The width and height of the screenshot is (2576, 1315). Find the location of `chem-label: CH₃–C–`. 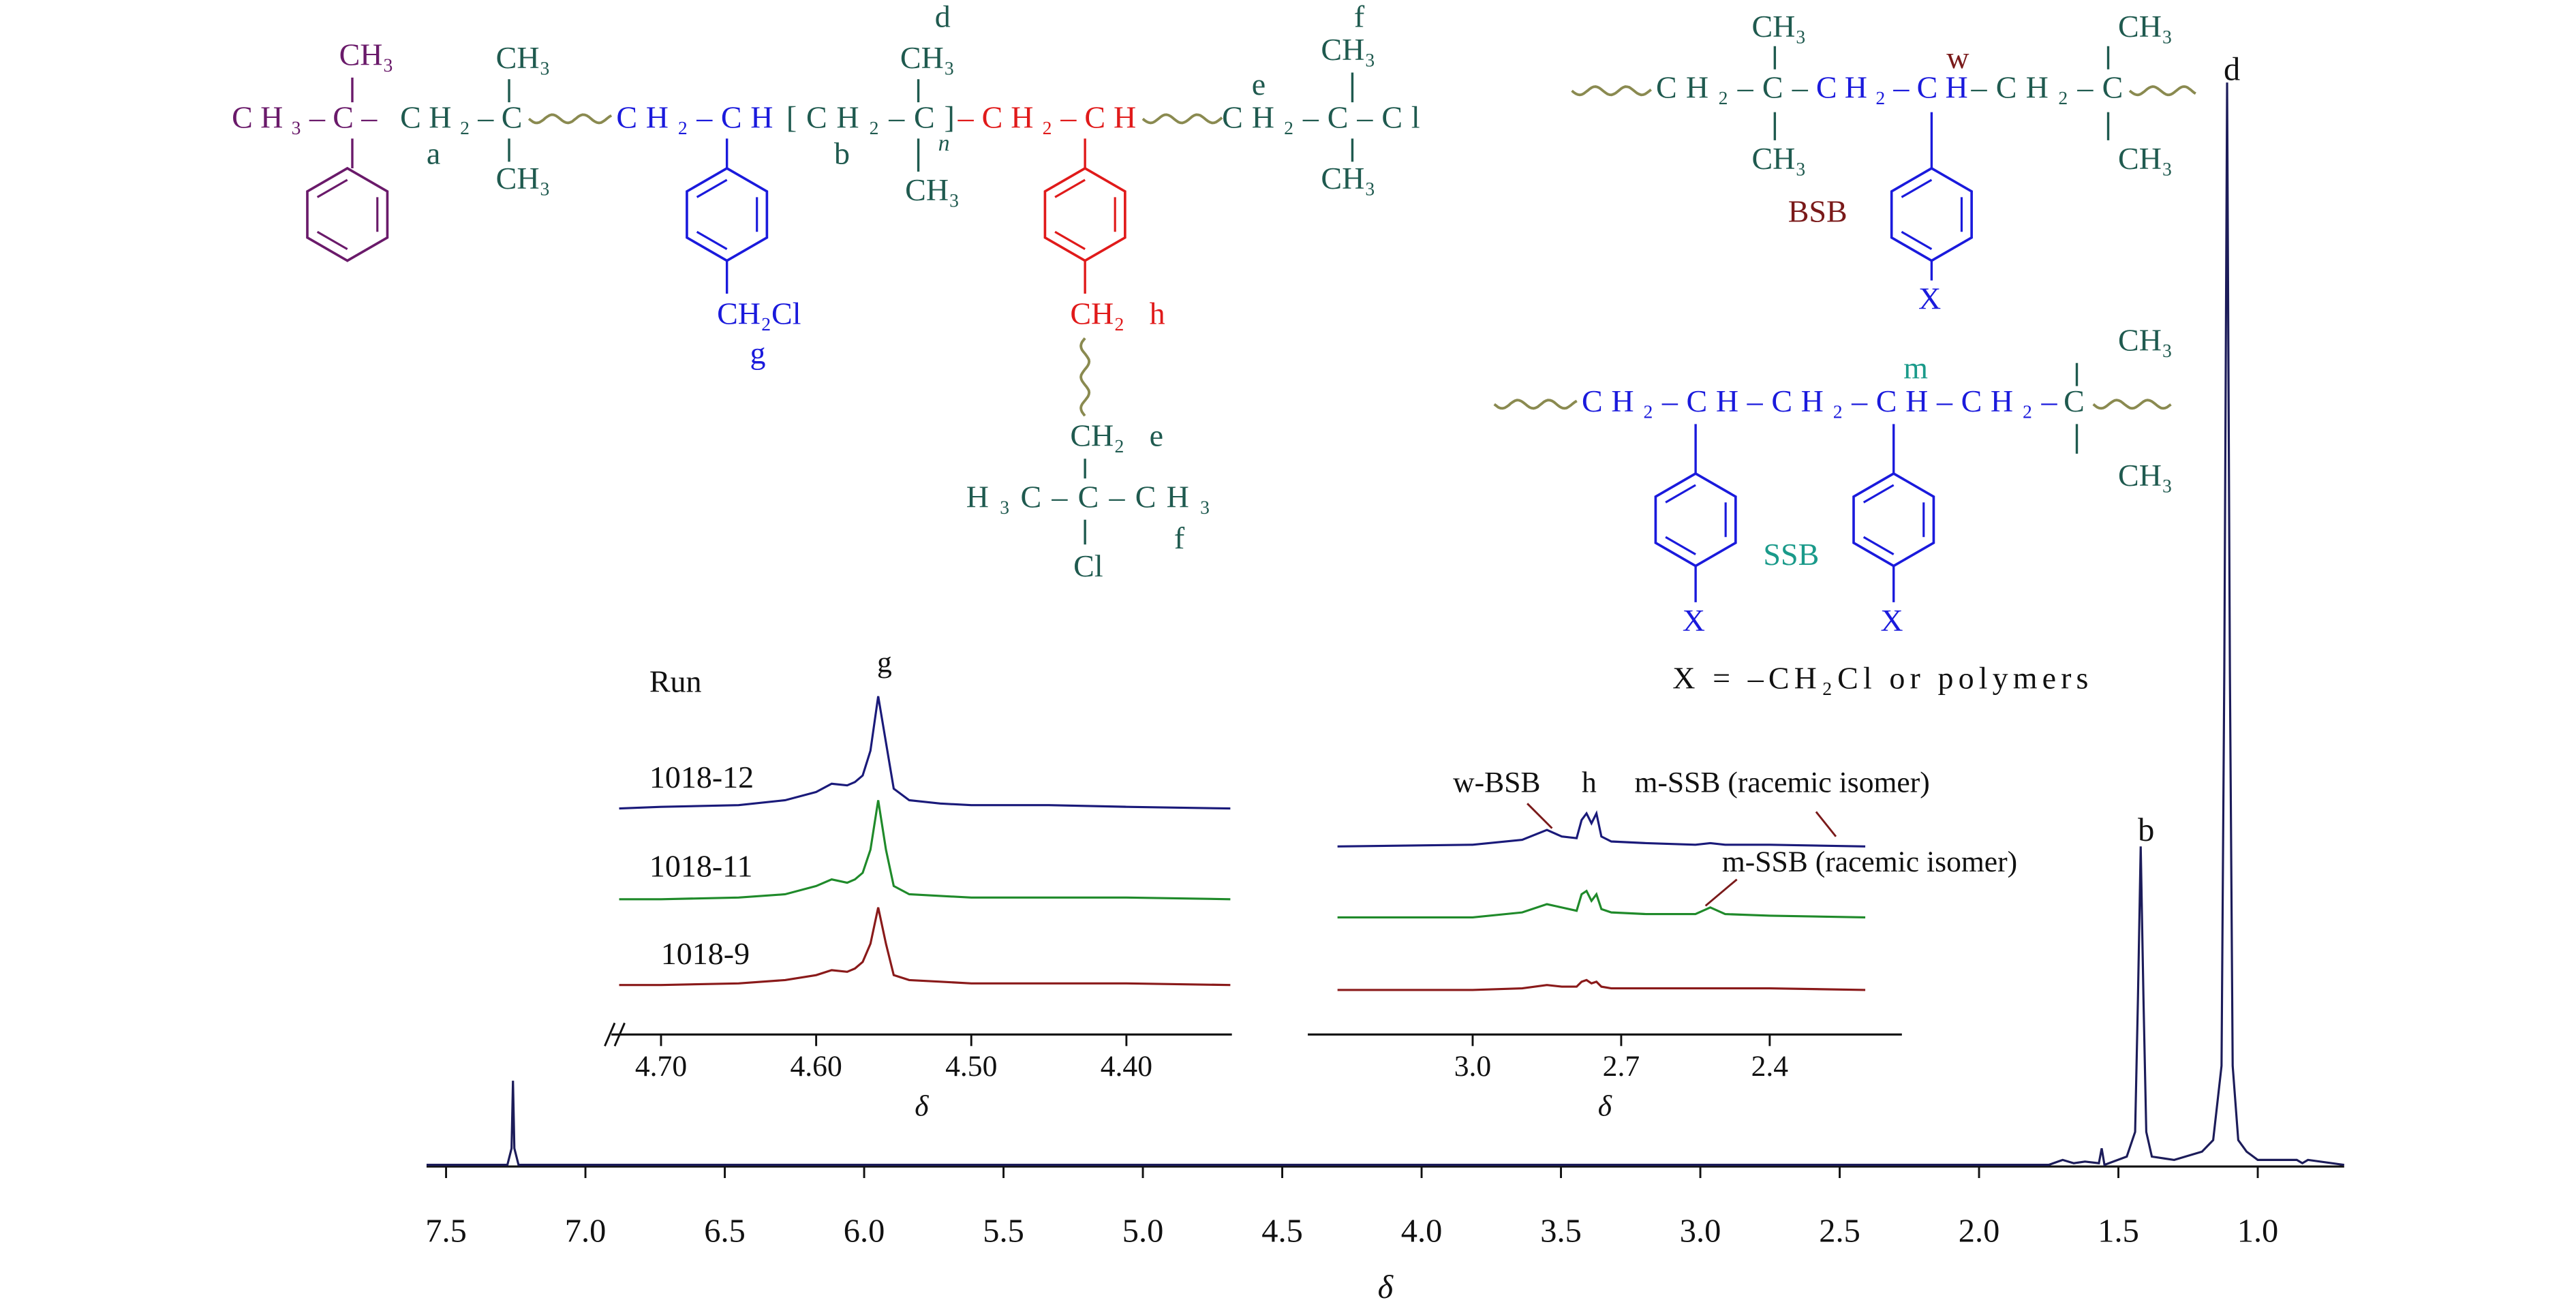

chem-label: CH₃–C– is located at coordinates (305, 116).